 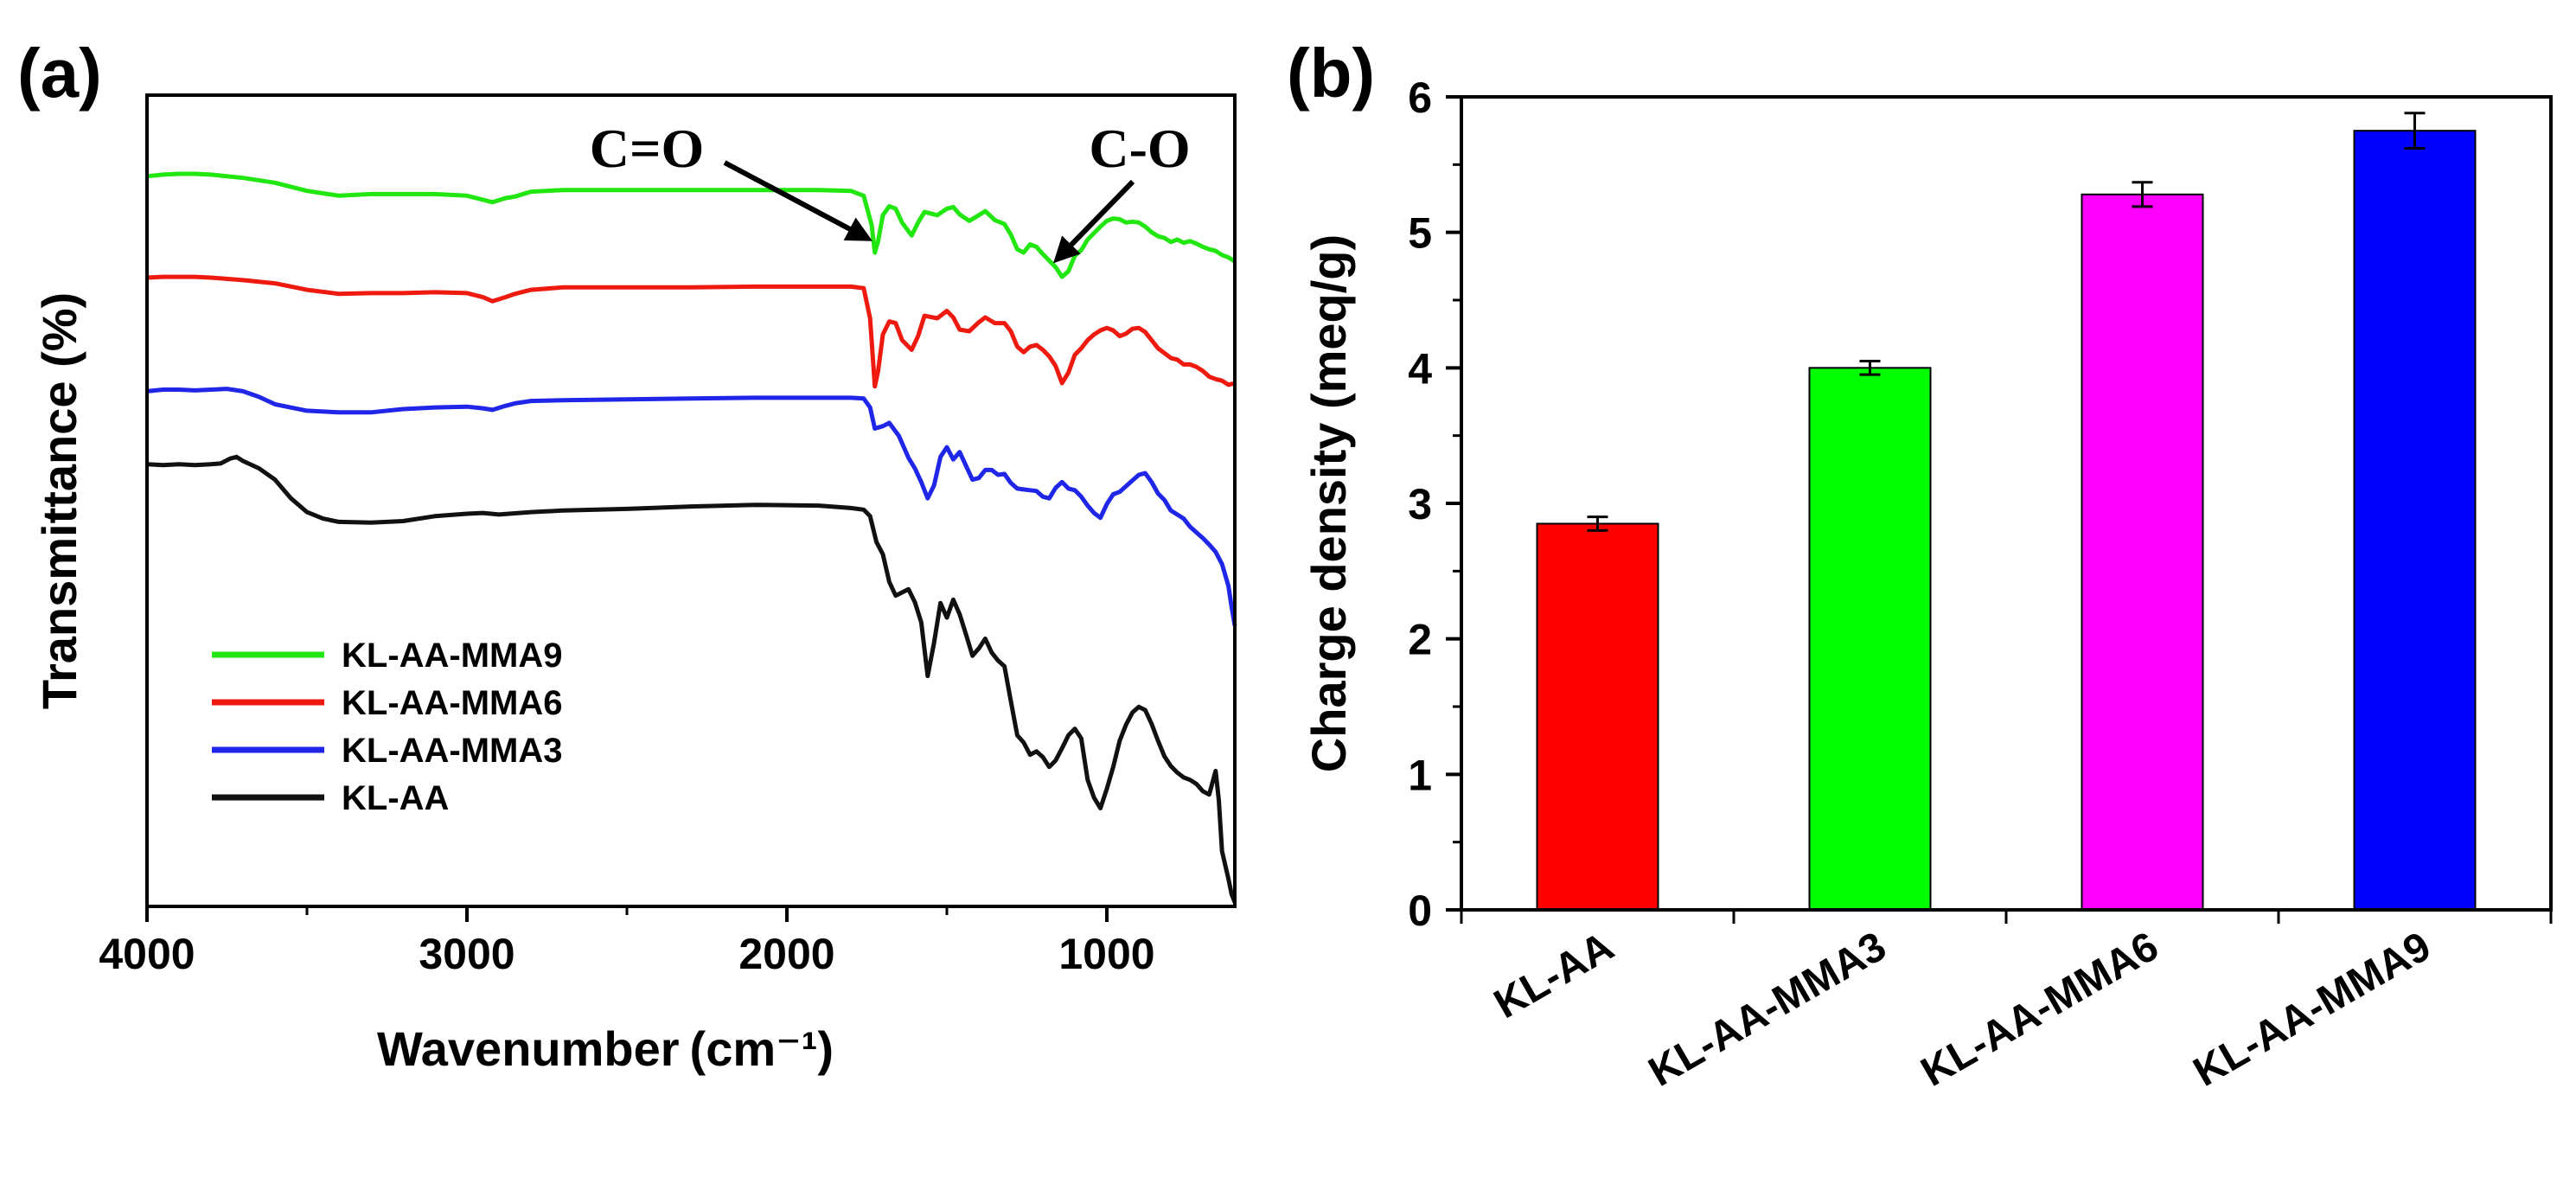 What do you see at coordinates (1420, 98) in the screenshot?
I see `y-tick-label: 6` at bounding box center [1420, 98].